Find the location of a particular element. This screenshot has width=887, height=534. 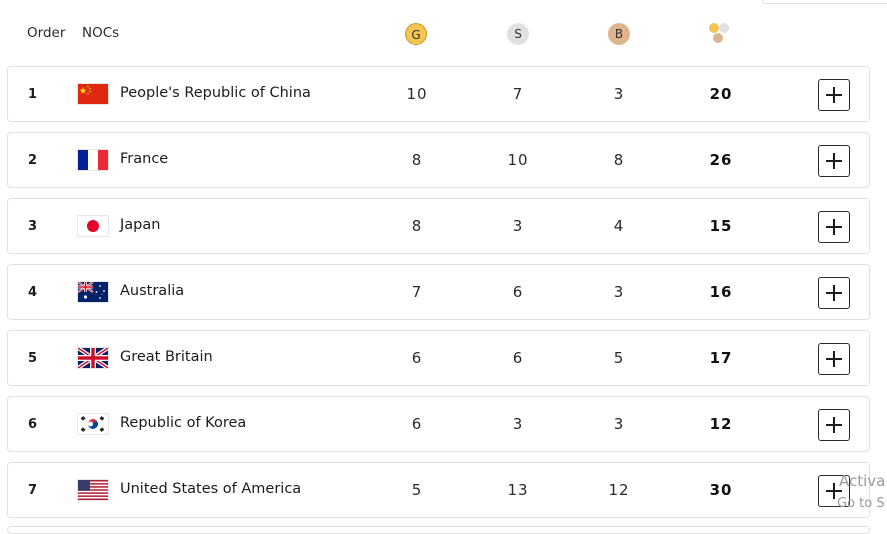

table-row: 1 People's Republic of China 10 7 3 20 is located at coordinates (438, 94).